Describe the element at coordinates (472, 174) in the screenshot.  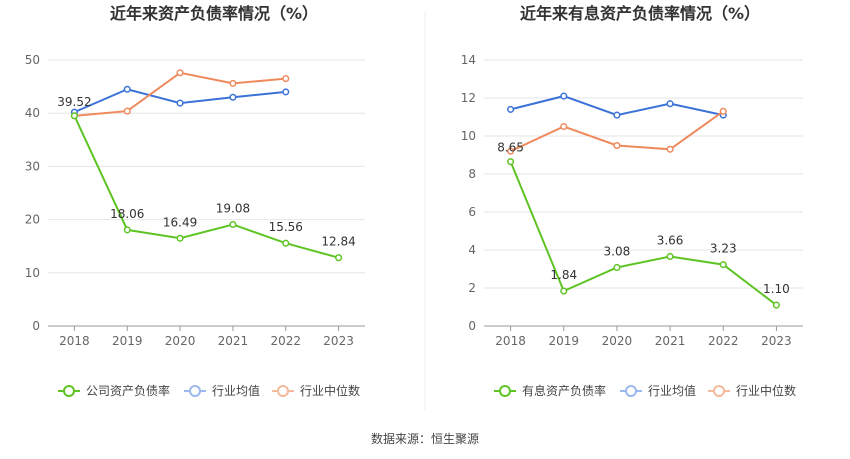
I see `y-tick-label: 8` at that location.